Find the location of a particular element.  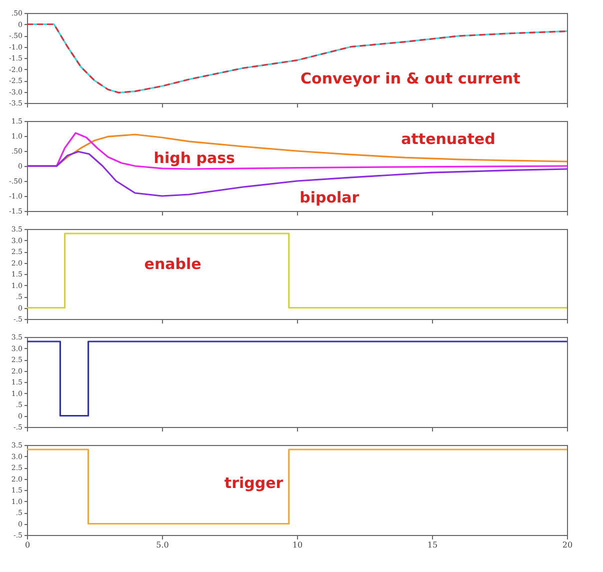

line-series is located at coordinates (297, 58).